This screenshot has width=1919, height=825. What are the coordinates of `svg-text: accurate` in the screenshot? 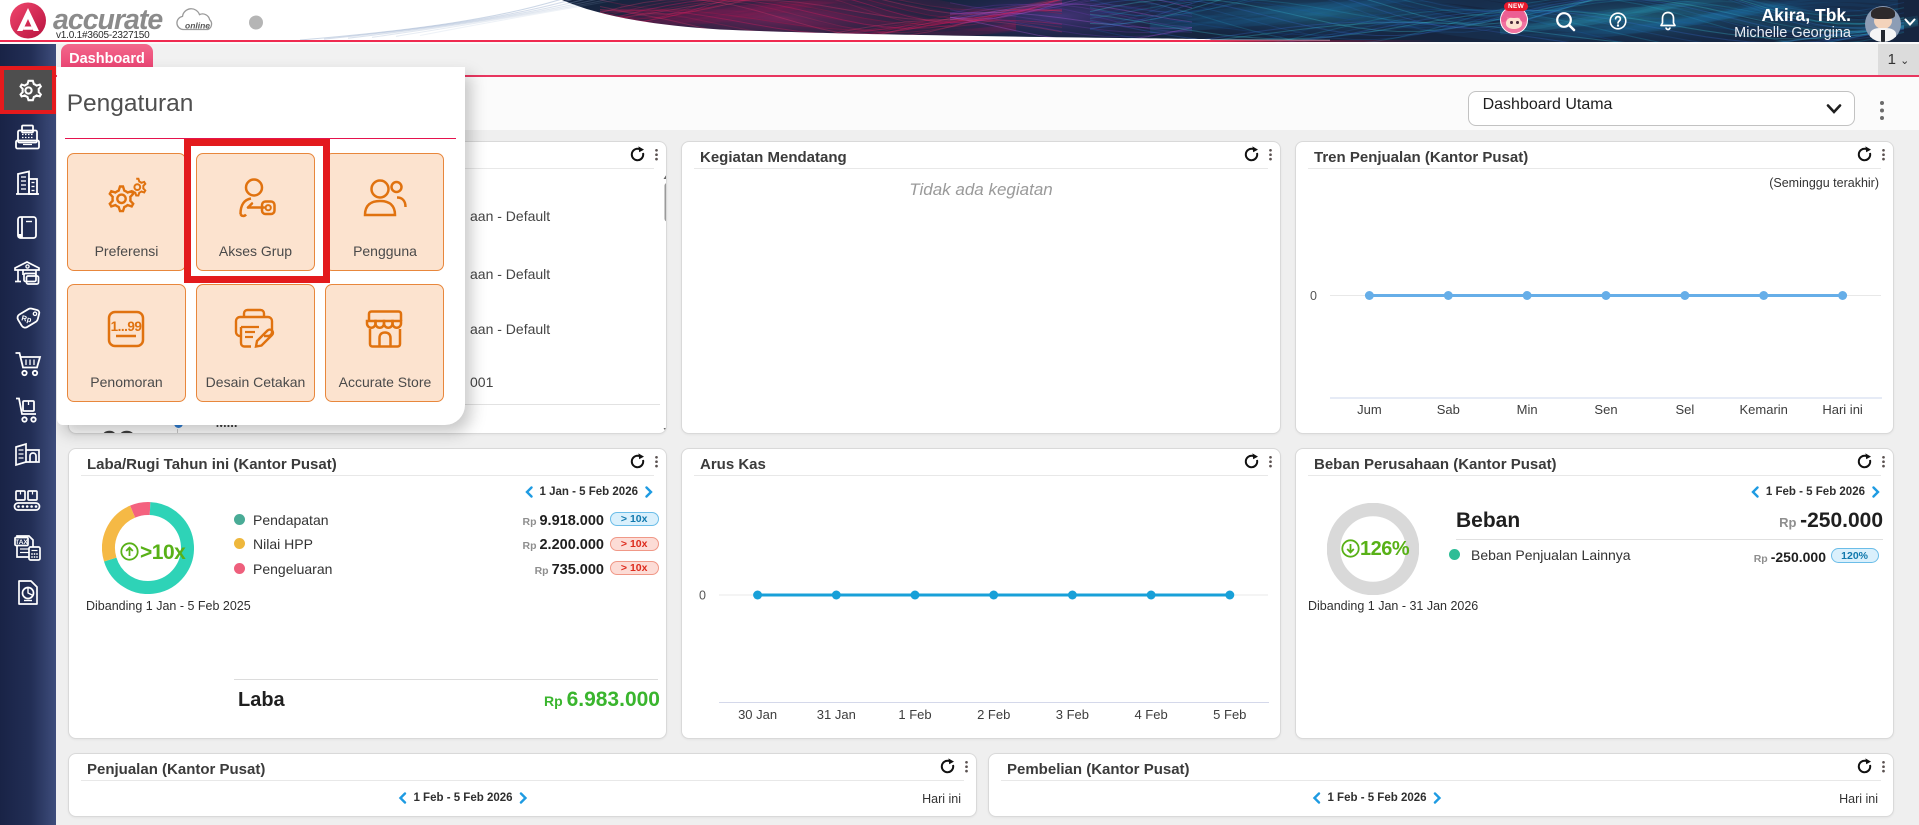 It's located at (108, 20).